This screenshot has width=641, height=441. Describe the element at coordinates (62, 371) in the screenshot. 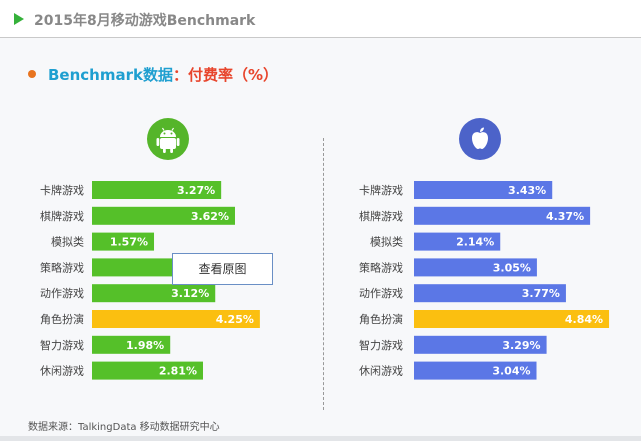

I see `android-category-label: 休闲游戏` at that location.